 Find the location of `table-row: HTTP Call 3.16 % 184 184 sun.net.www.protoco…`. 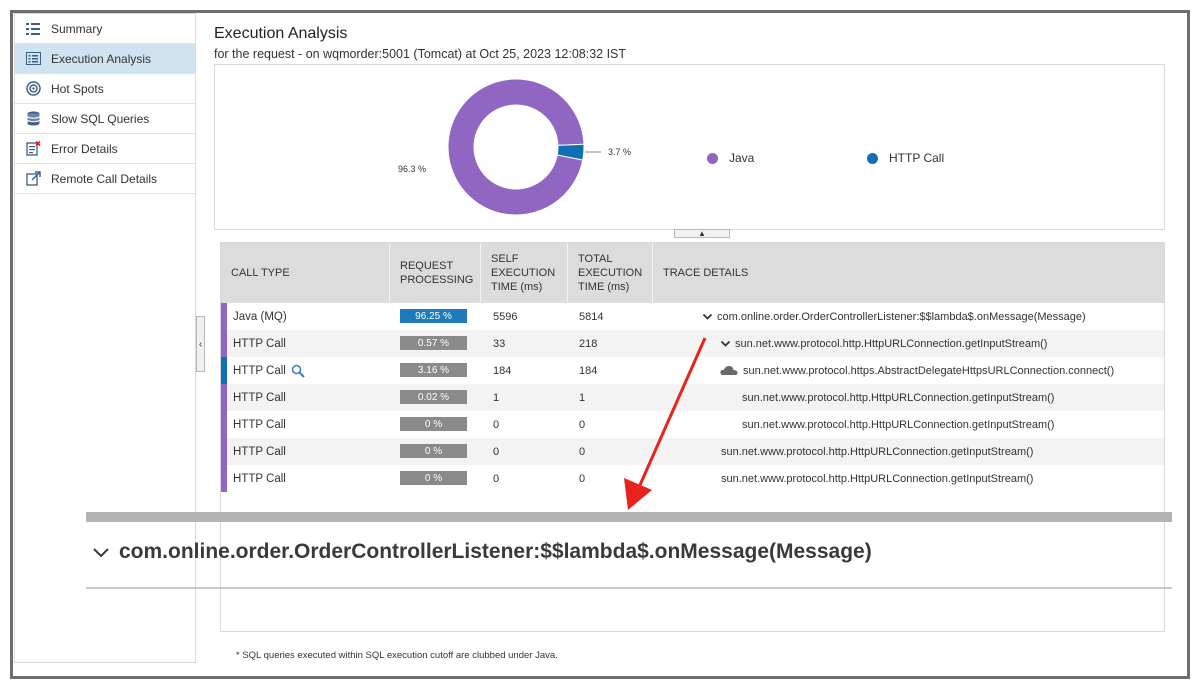

table-row: HTTP Call 3.16 % 184 184 sun.net.www.protoco… is located at coordinates (692, 370).